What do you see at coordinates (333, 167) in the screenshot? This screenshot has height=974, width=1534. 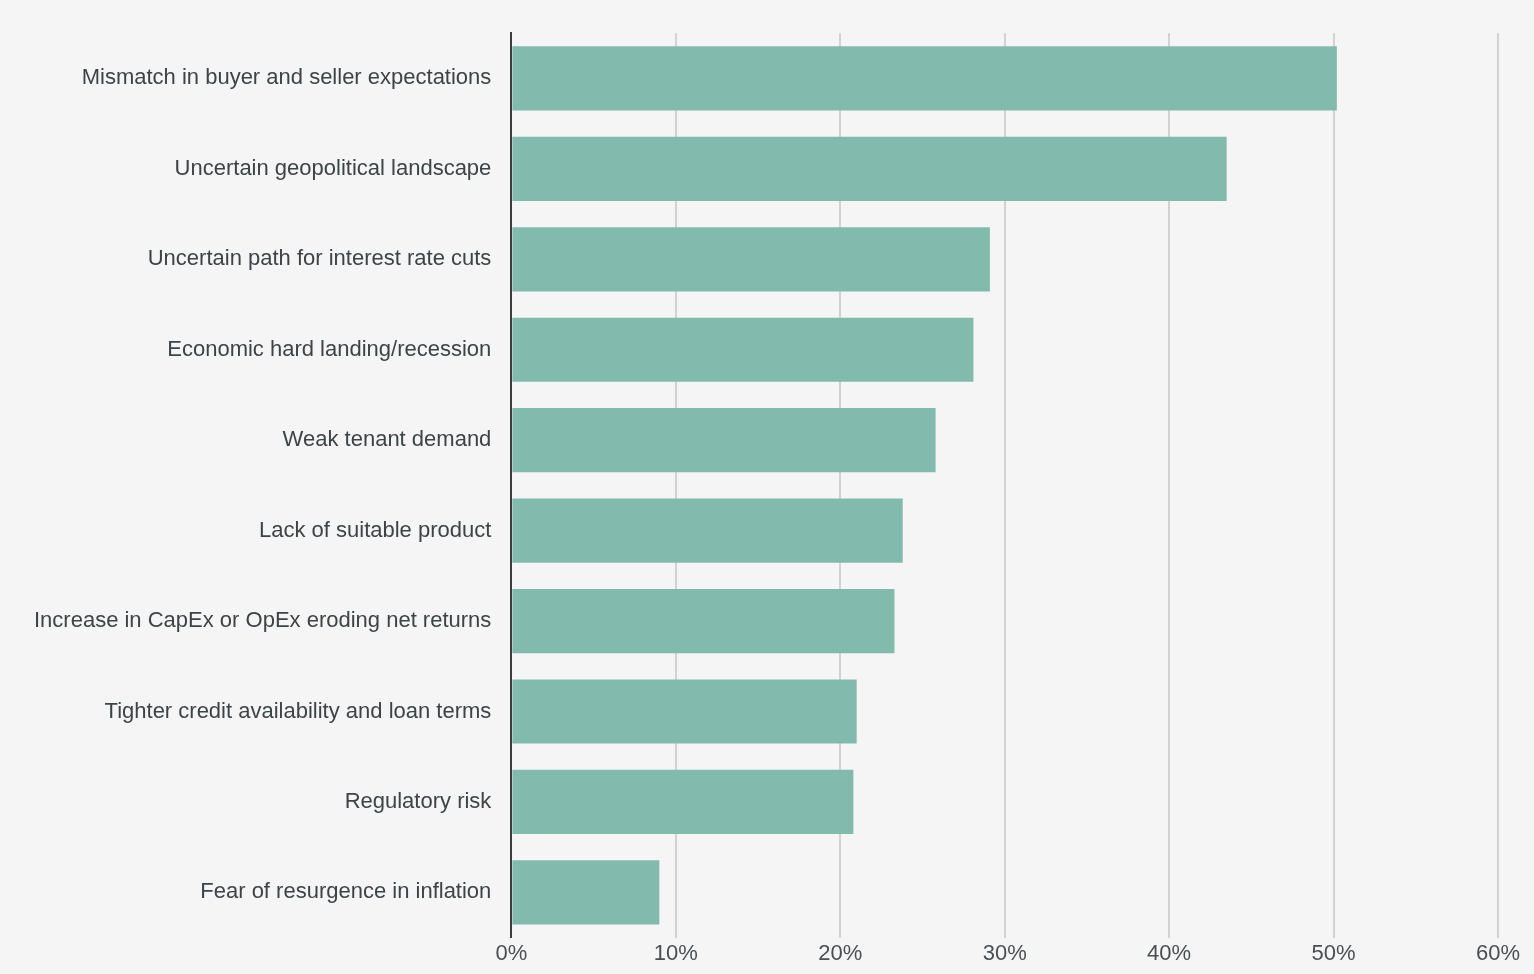 I see `y-tick-label: Uncertain geopolitical landscape` at bounding box center [333, 167].